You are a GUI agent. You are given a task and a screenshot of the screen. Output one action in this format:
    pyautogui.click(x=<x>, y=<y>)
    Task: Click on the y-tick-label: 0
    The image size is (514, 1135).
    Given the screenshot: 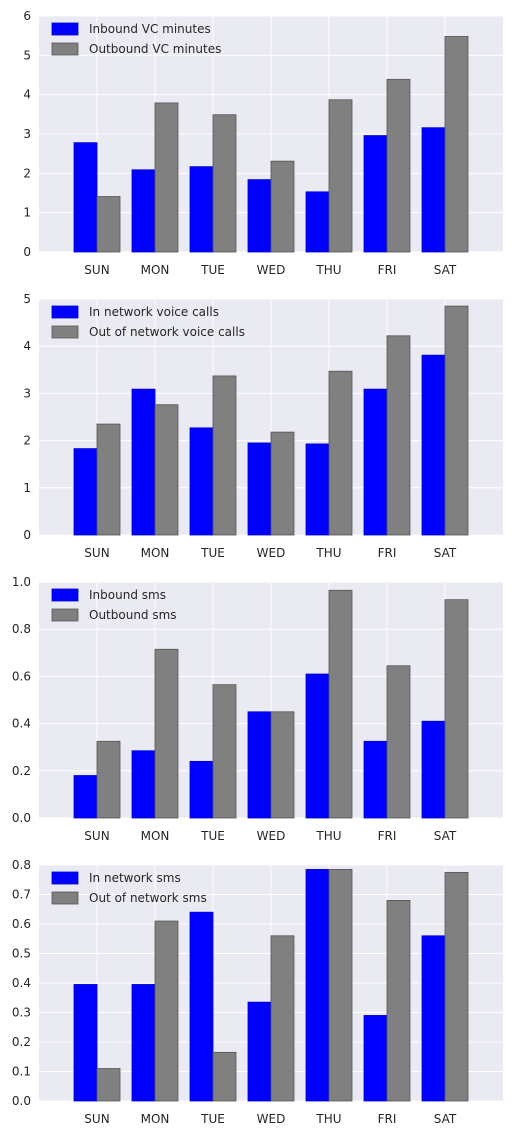 What is the action you would take?
    pyautogui.click(x=27, y=252)
    